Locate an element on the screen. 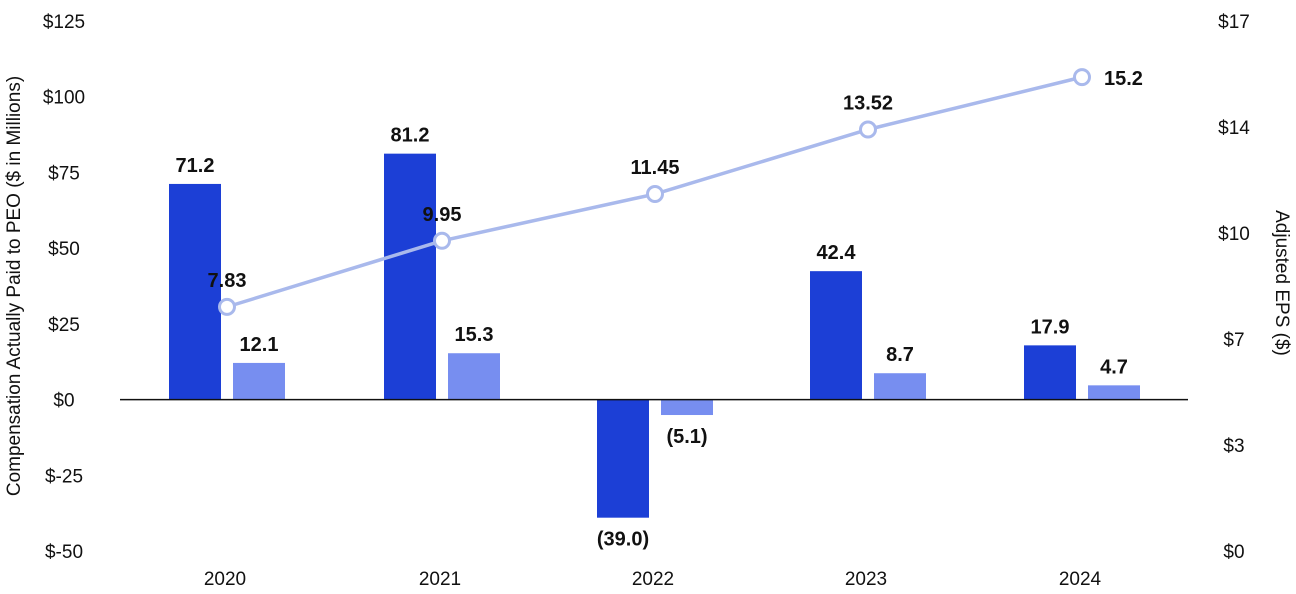  bar-label-peo: (39.0) is located at coordinates (623, 540).